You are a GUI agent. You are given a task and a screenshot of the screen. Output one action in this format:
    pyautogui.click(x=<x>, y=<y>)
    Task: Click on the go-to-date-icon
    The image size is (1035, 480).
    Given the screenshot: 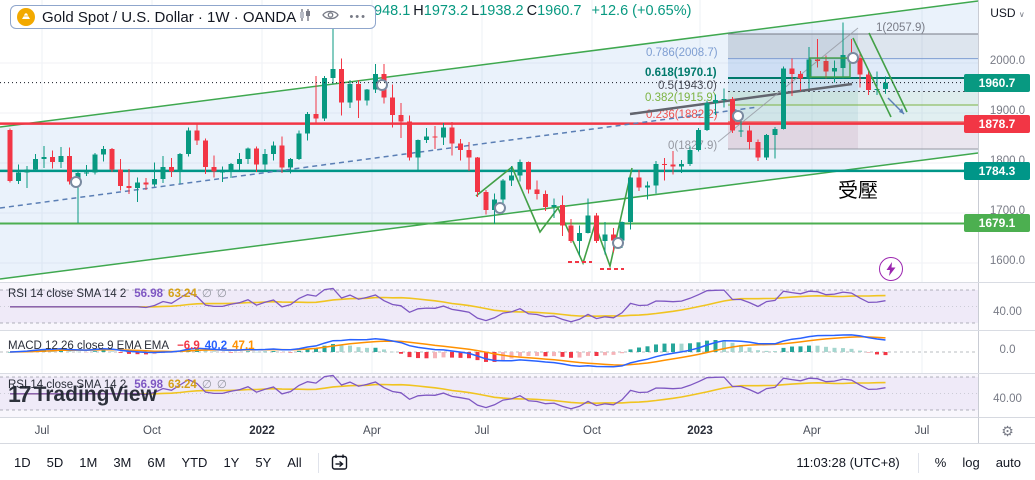 What is the action you would take?
    pyautogui.click(x=340, y=463)
    